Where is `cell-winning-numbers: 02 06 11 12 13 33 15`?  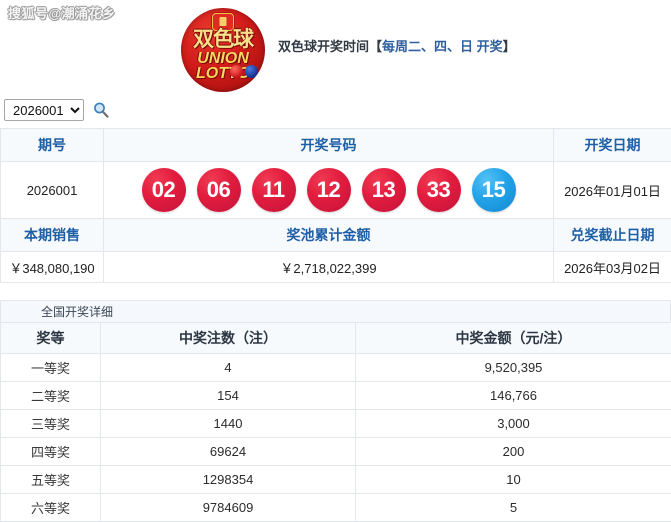 cell-winning-numbers: 02 06 11 12 13 33 15 is located at coordinates (329, 190).